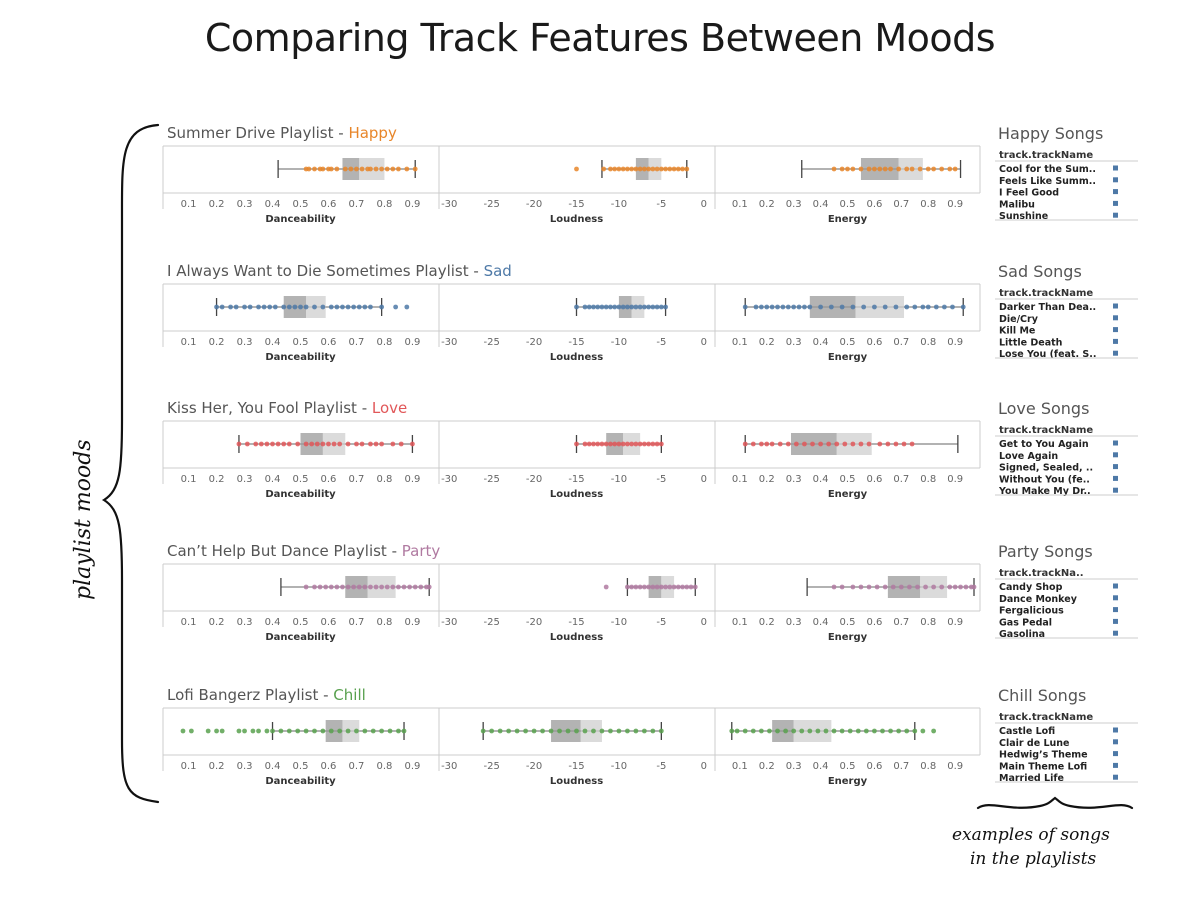 Image resolution: width=1200 pixels, height=903 pixels. What do you see at coordinates (245, 342) in the screenshot?
I see `tick-label: 0.3` at bounding box center [245, 342].